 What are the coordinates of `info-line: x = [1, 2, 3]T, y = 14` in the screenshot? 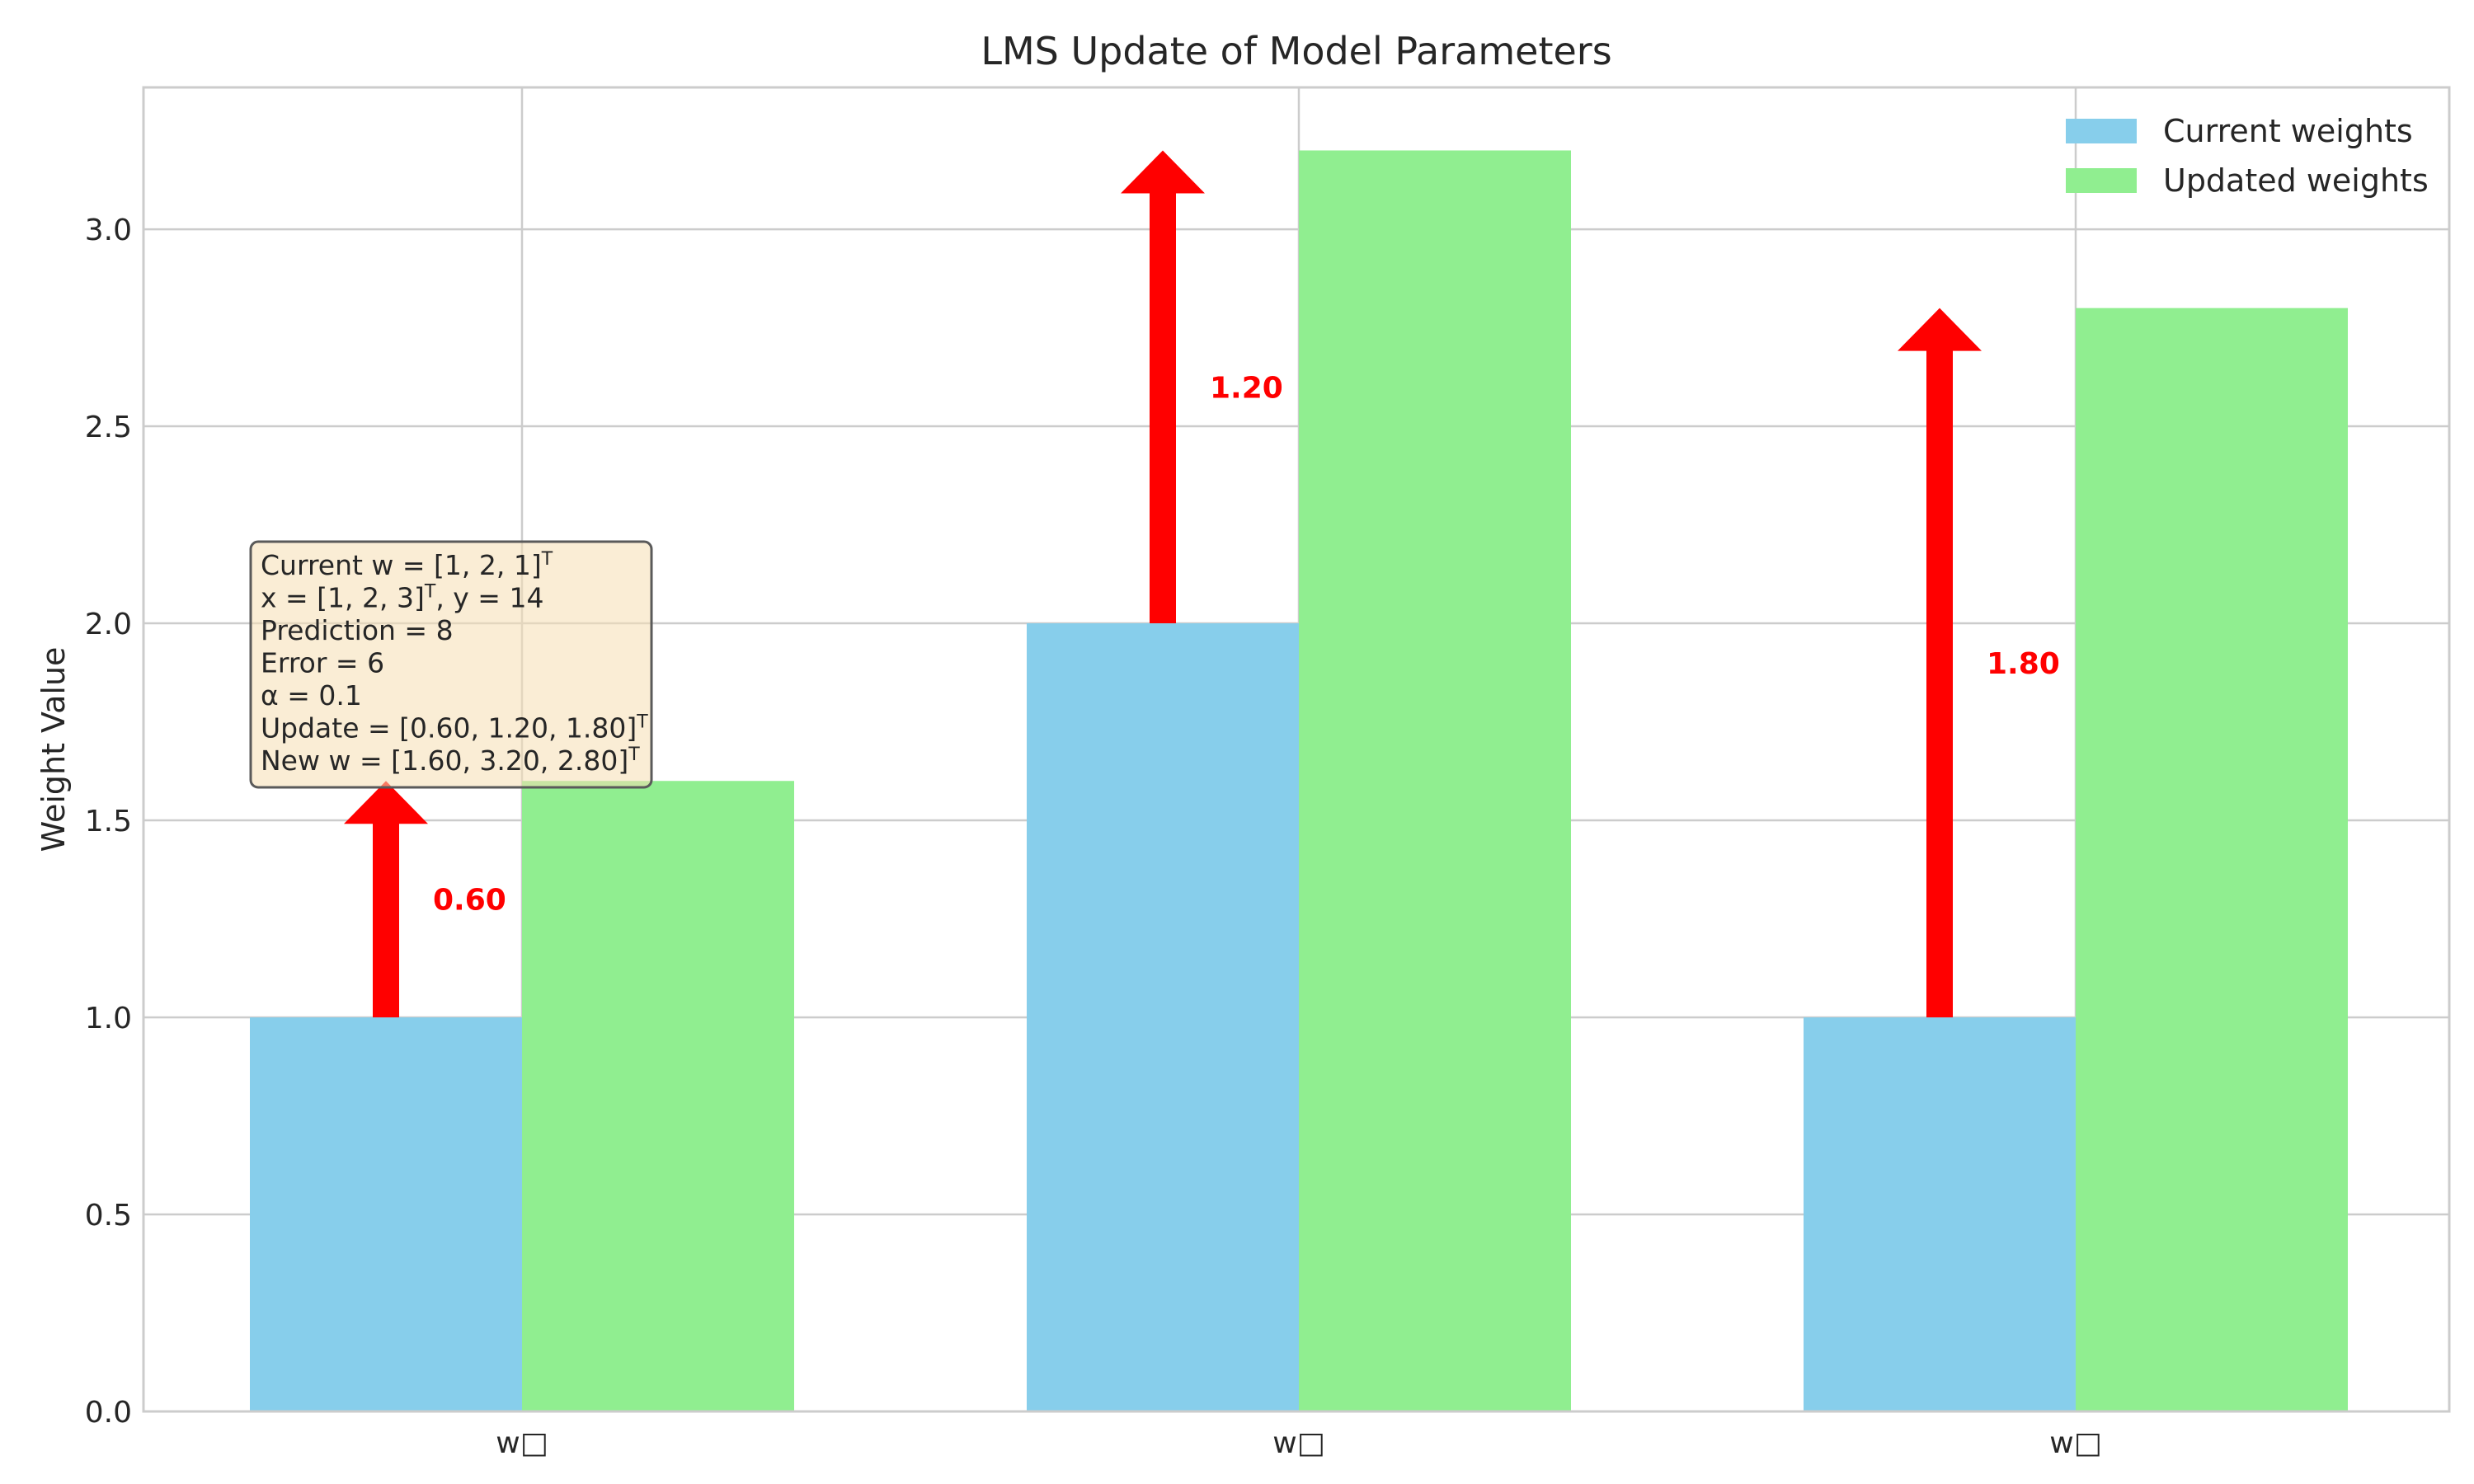 It's located at (402, 598).